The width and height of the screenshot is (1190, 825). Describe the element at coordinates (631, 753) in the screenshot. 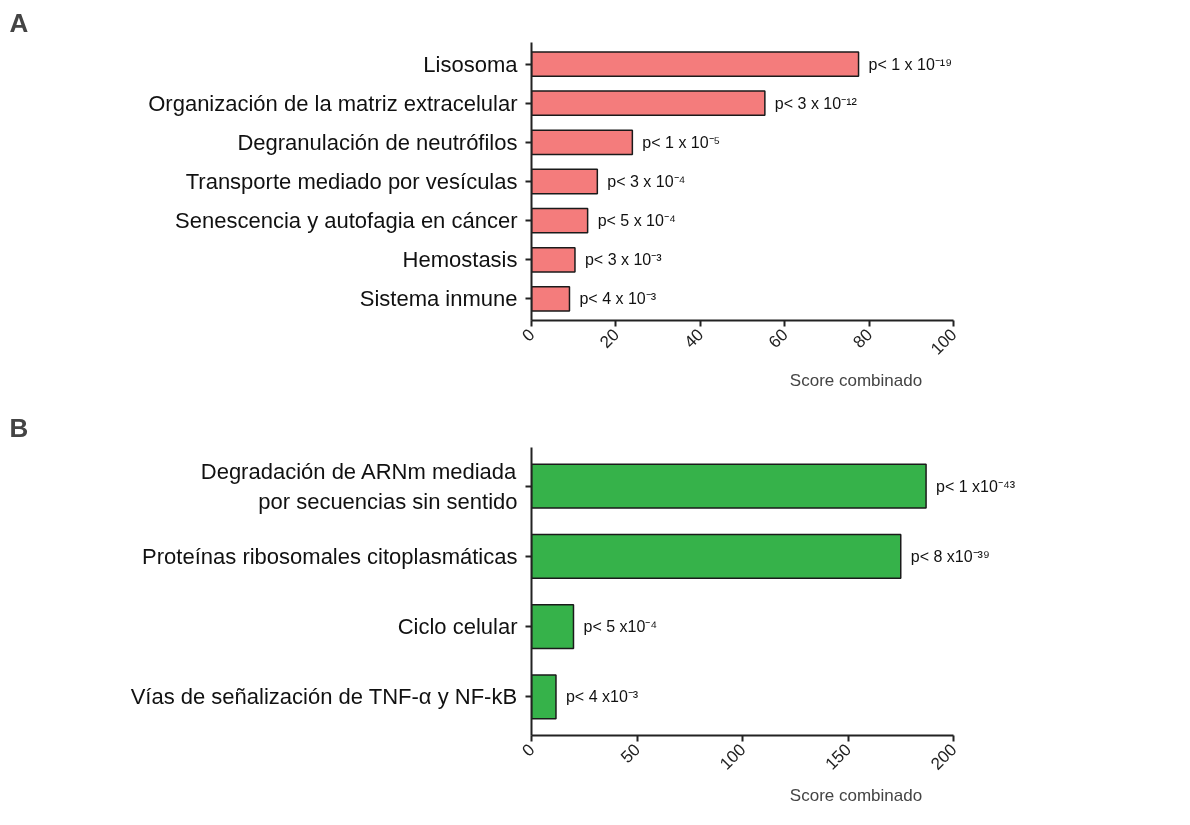

I see `x-tick-label: 50` at that location.